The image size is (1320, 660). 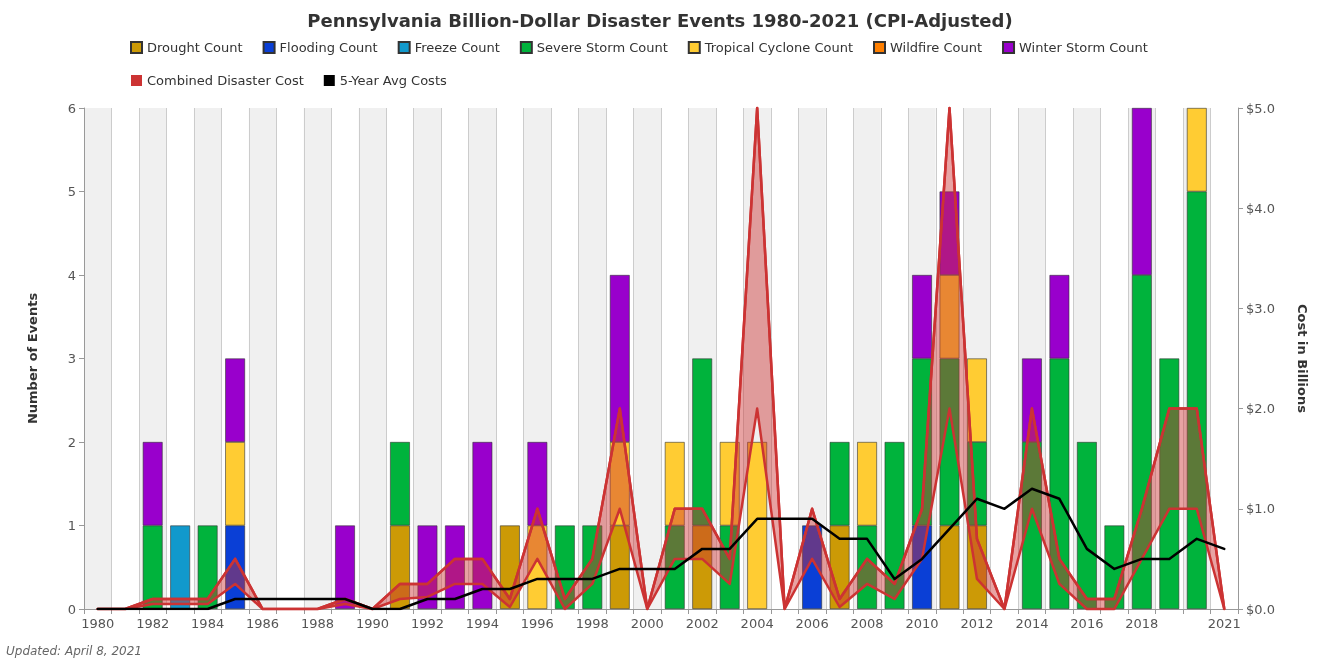 I want to click on x-tick-label: 2008, so click(x=867, y=623).